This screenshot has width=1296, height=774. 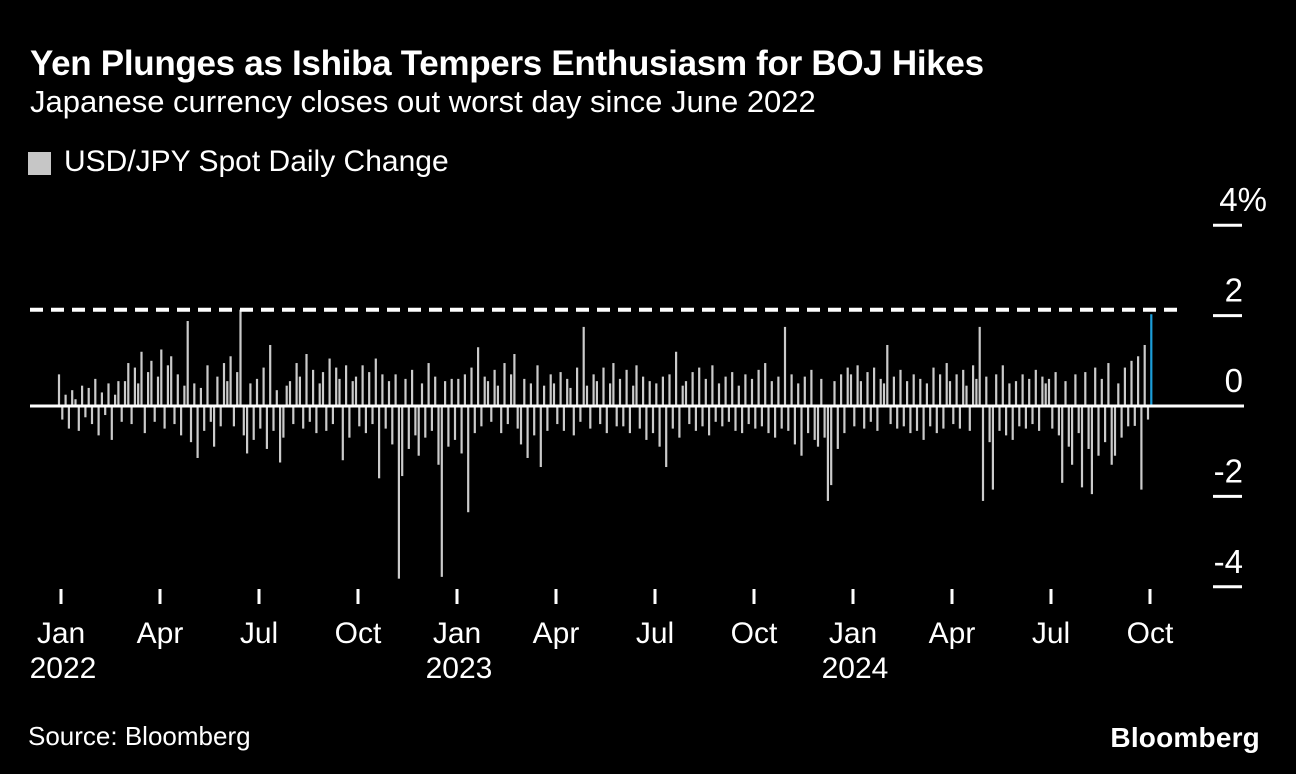 What do you see at coordinates (1151, 360) in the screenshot?
I see `highlighted-bar` at bounding box center [1151, 360].